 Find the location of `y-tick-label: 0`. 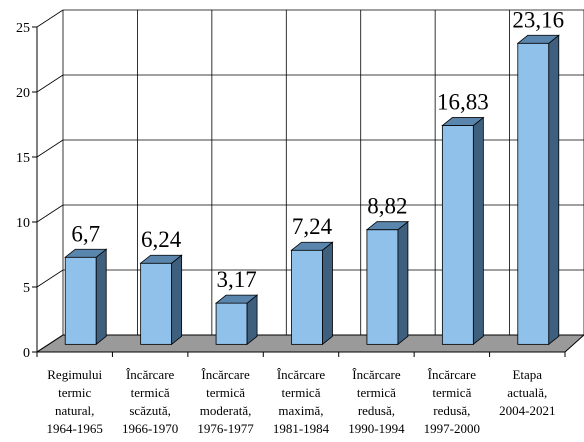

y-tick-label: 0 is located at coordinates (26, 353).